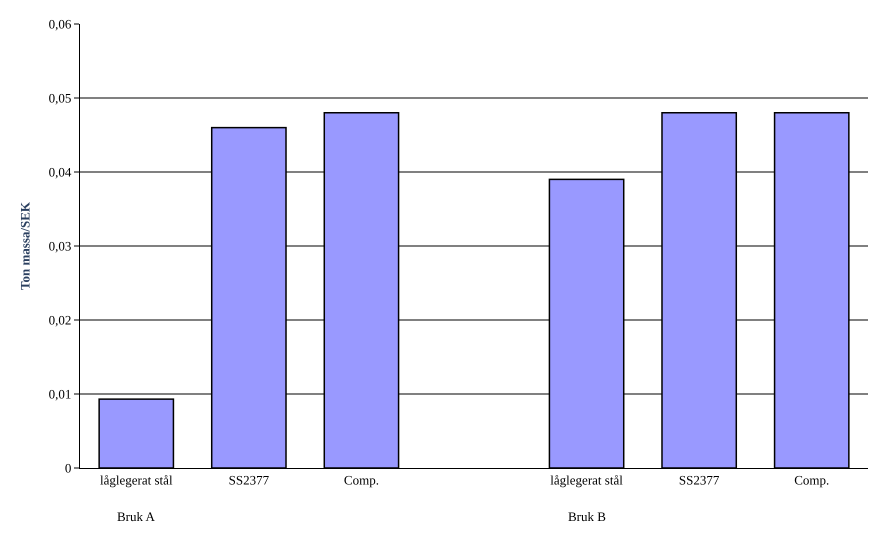 The width and height of the screenshot is (882, 550). What do you see at coordinates (60, 172) in the screenshot?
I see `y-tick-label: 0,04` at bounding box center [60, 172].